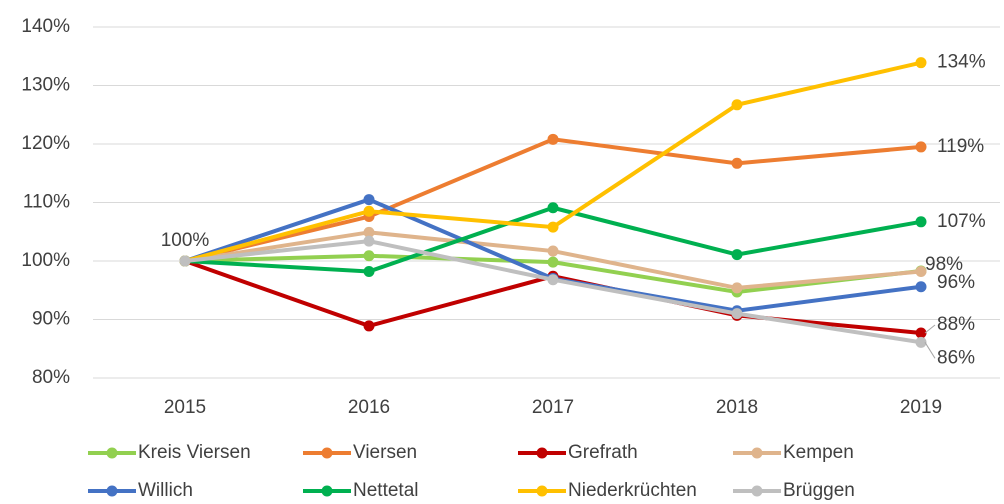 The width and height of the screenshot is (1004, 504). Describe the element at coordinates (51, 377) in the screenshot. I see `y-tick-label: 80%` at that location.